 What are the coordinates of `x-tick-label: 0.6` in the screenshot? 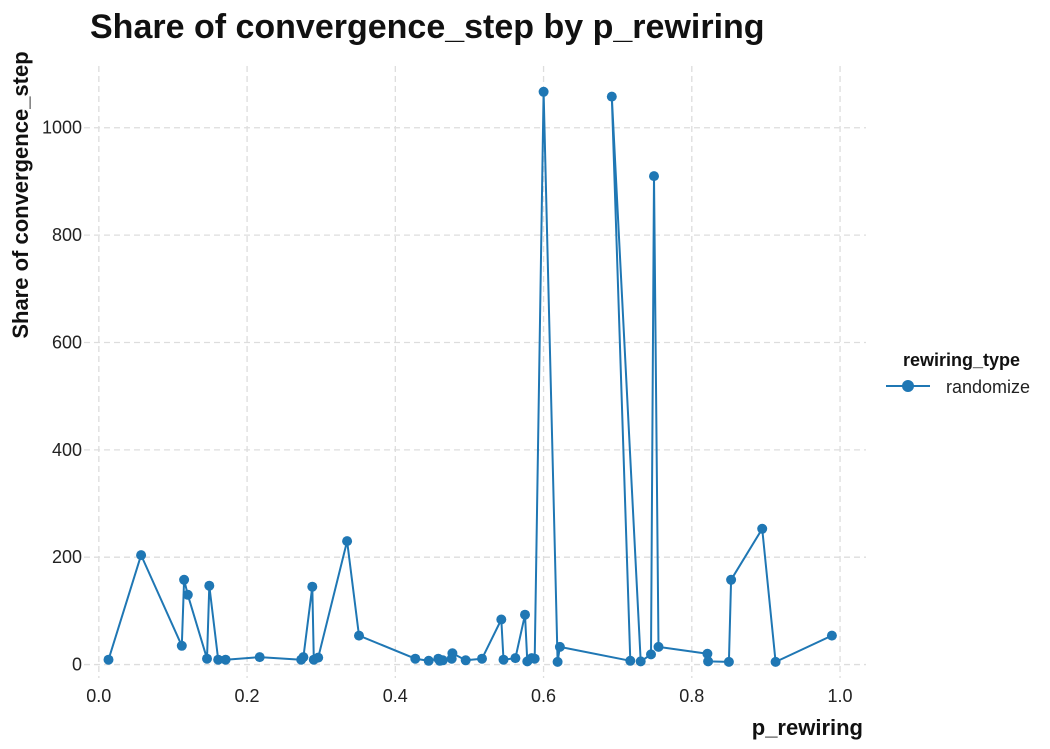 It's located at (543, 696).